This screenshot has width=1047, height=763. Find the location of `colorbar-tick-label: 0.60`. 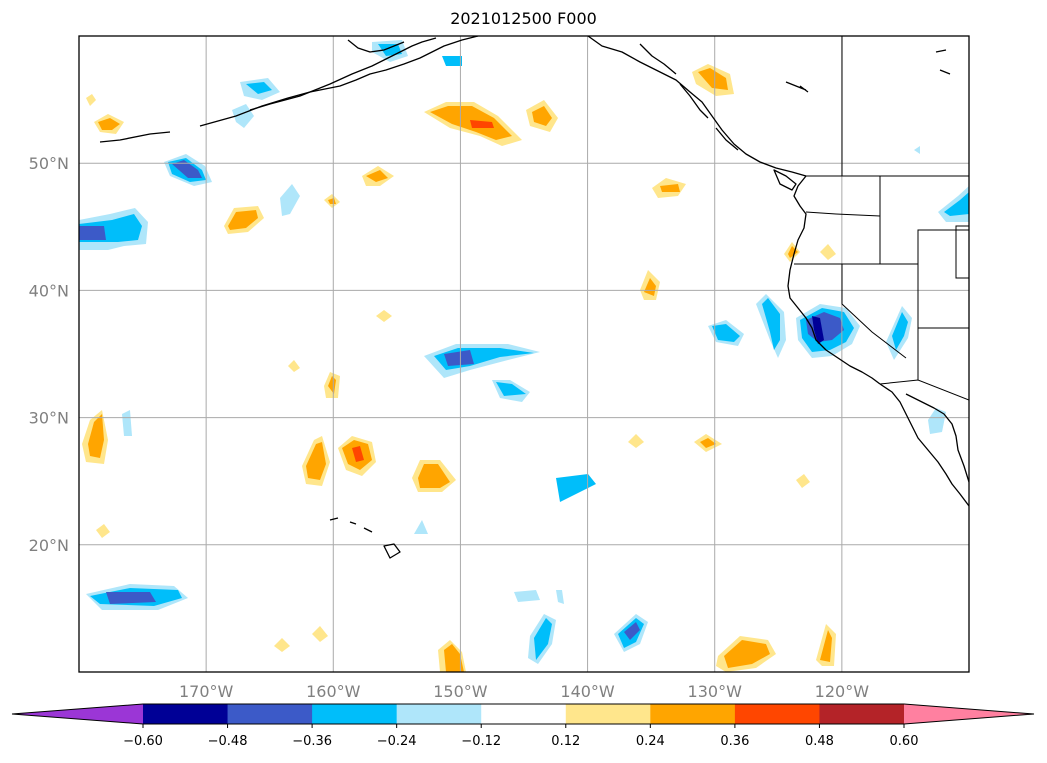

colorbar-tick-label: 0.60 is located at coordinates (904, 741).